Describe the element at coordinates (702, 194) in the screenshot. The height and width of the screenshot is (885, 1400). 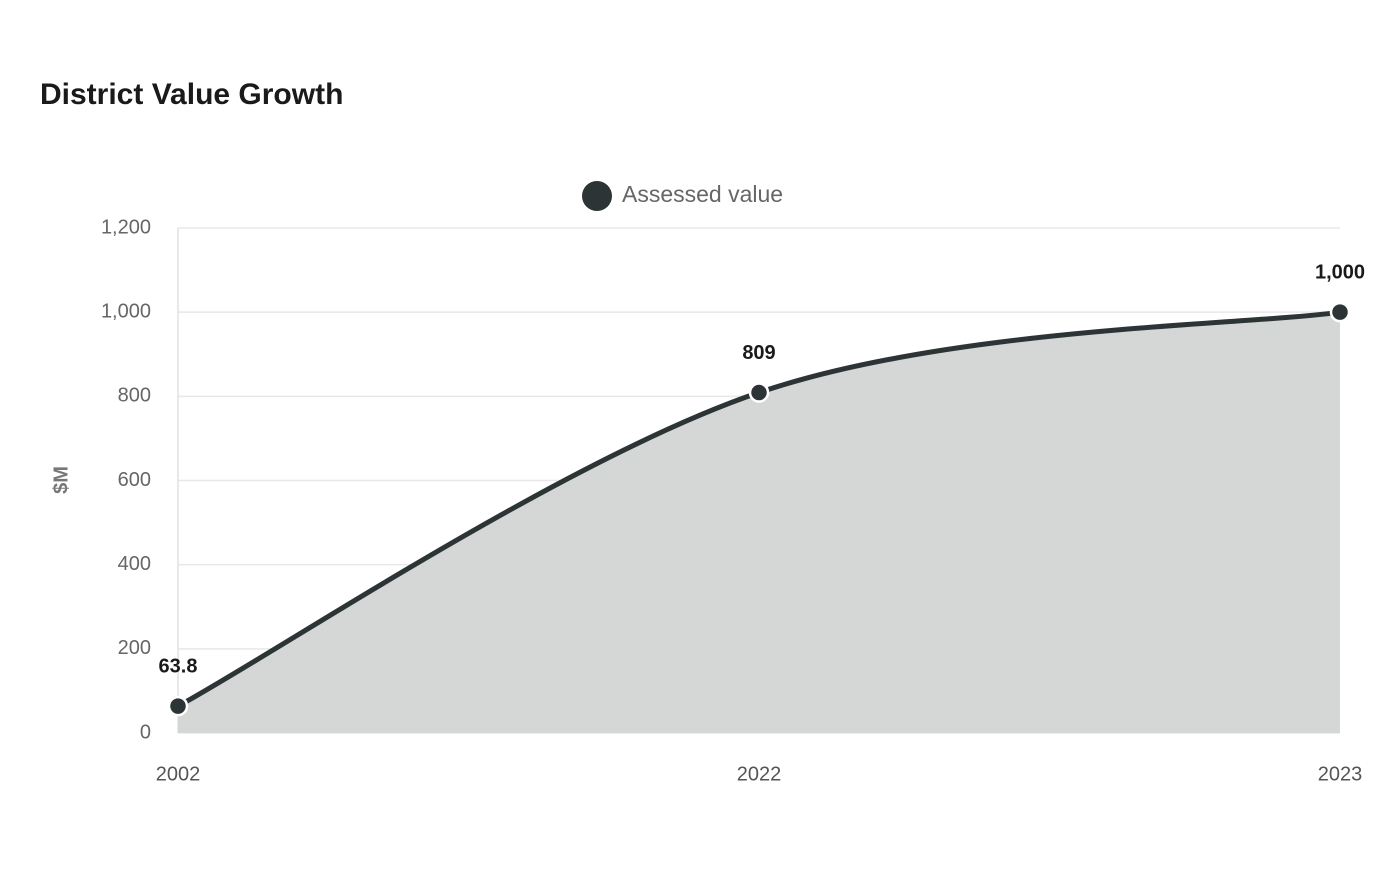
I see `legend-label: Assessed value` at that location.